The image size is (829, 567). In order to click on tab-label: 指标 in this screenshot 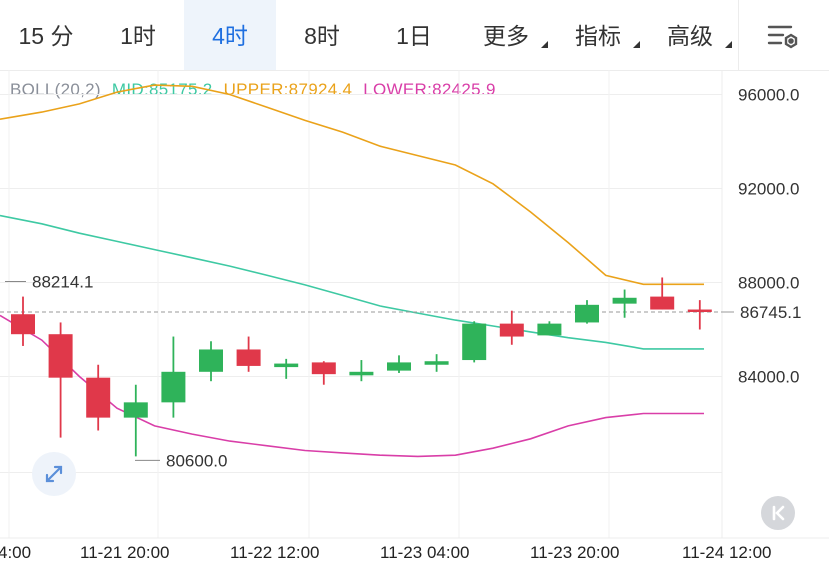, I will do `click(598, 36)`.